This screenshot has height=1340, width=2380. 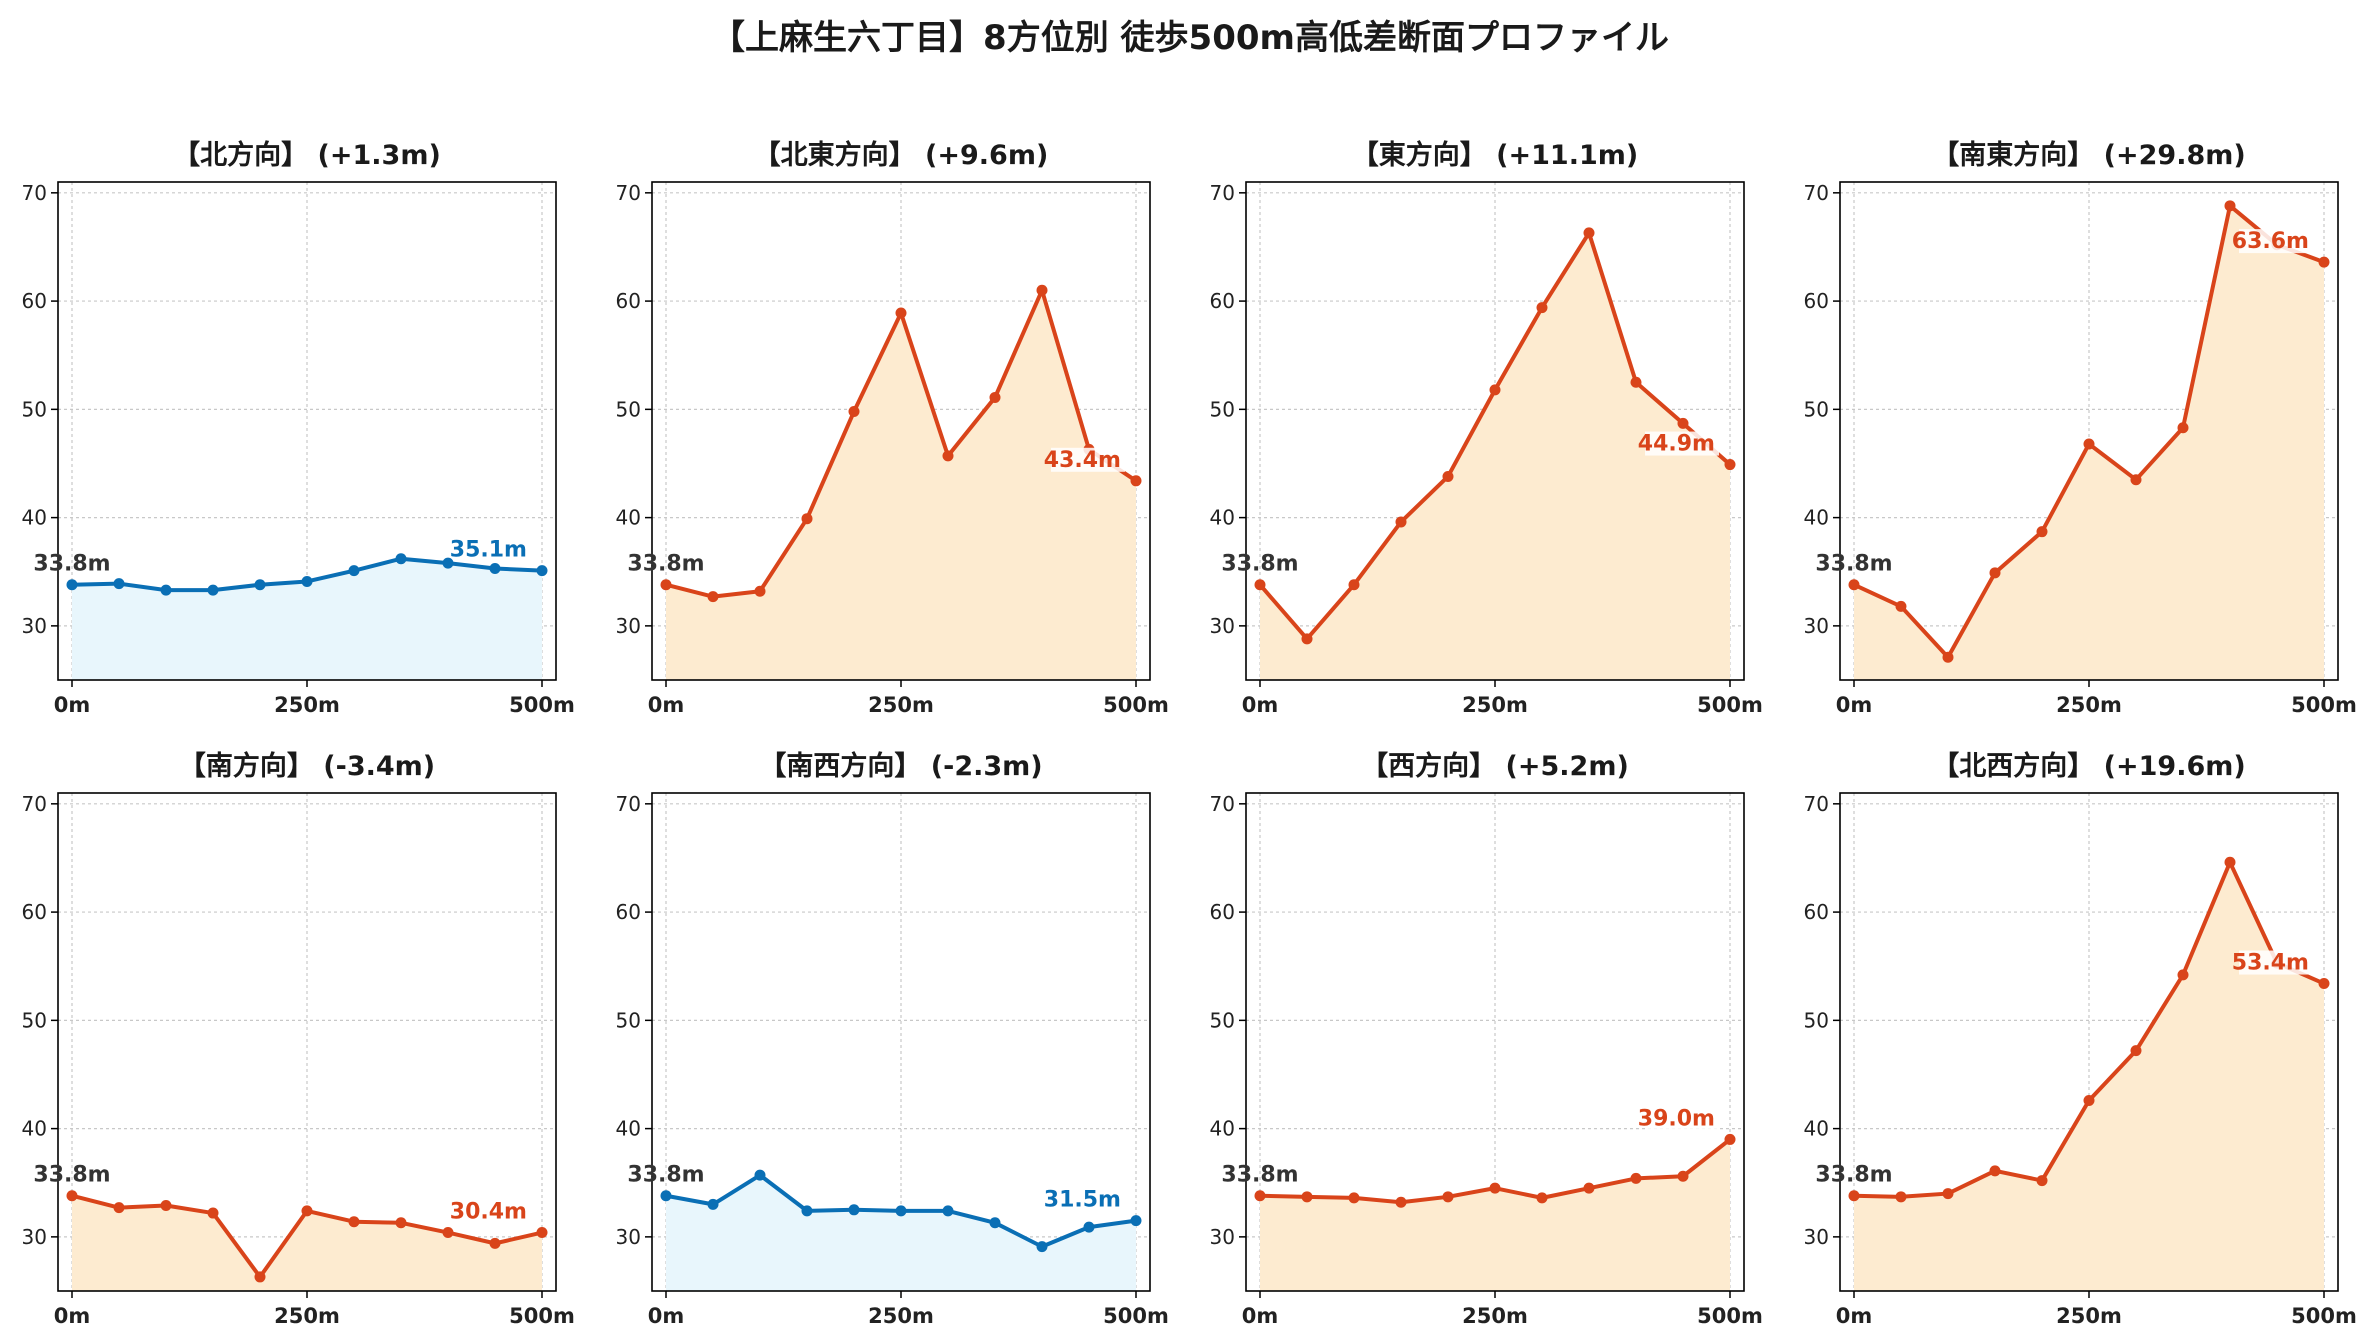 I want to click on end-label: 43.4m, so click(x=1082, y=460).